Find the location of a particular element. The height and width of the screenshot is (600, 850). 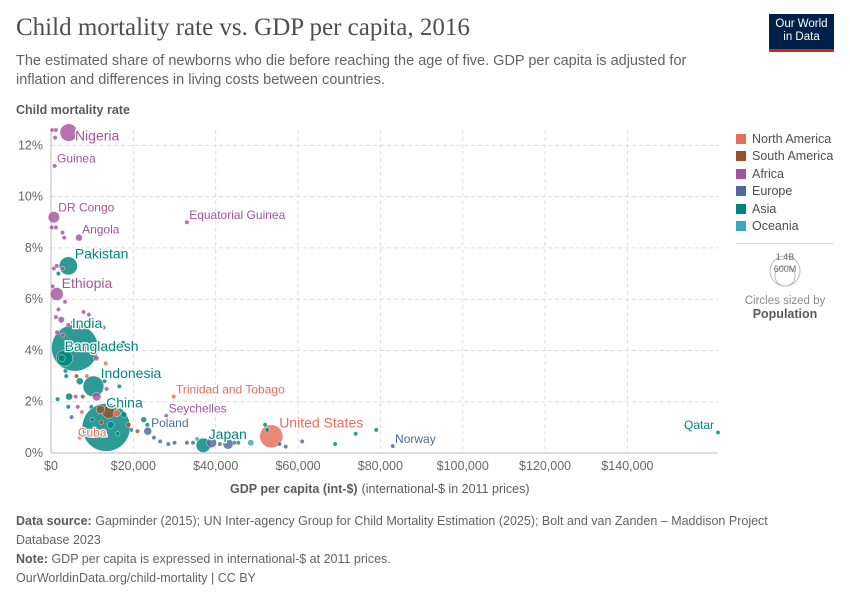

size-variable: Population is located at coordinates (785, 314).